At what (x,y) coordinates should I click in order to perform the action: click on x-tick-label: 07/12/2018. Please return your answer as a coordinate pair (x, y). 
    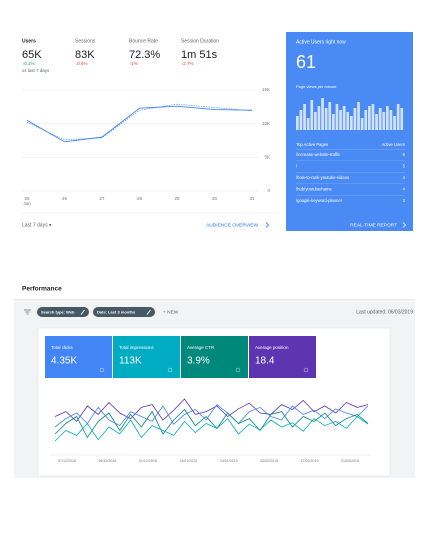
    Looking at the image, I should click on (67, 461).